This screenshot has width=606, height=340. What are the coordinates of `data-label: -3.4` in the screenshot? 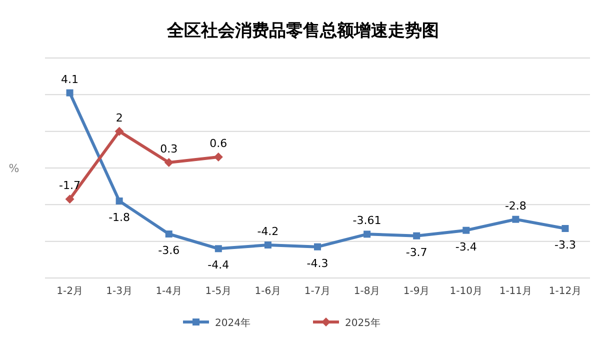 It's located at (466, 247).